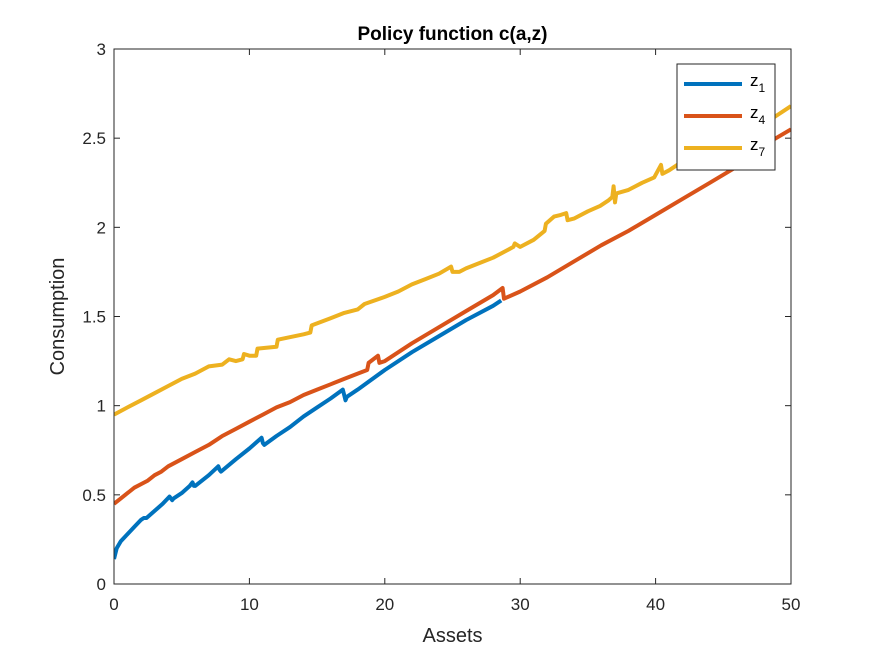  I want to click on x-tick-label: 20, so click(384, 604).